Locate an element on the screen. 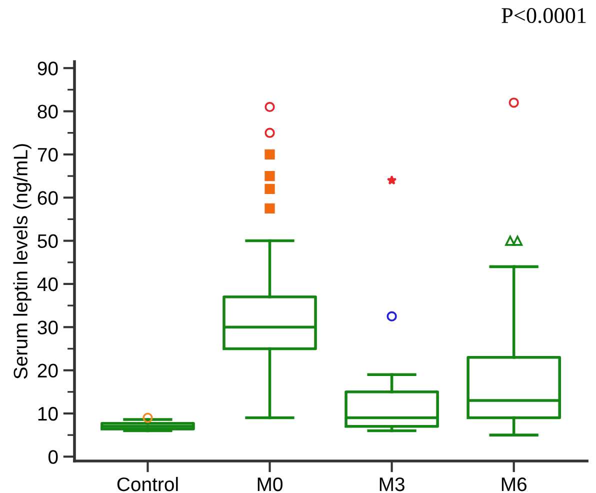 The width and height of the screenshot is (596, 493). y-tick-label: 70 is located at coordinates (48, 155).